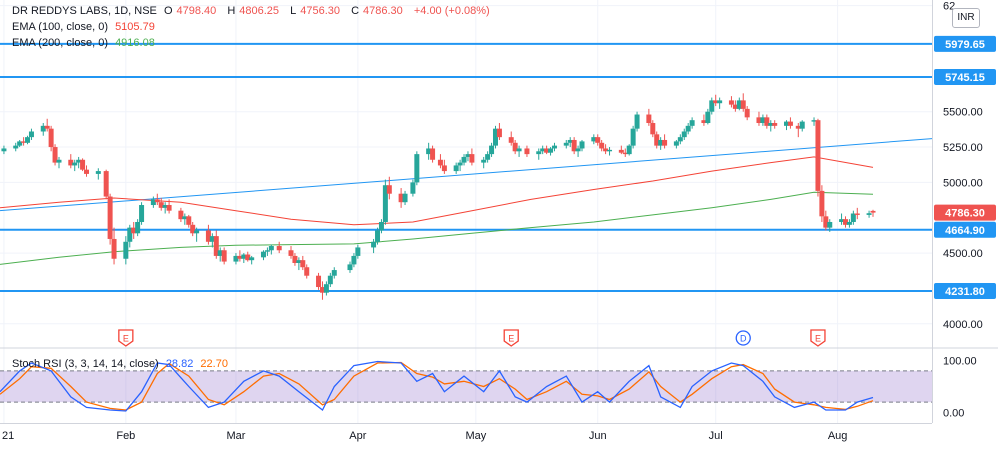 Image resolution: width=998 pixels, height=455 pixels. I want to click on stoch-k-line, so click(437, 386).